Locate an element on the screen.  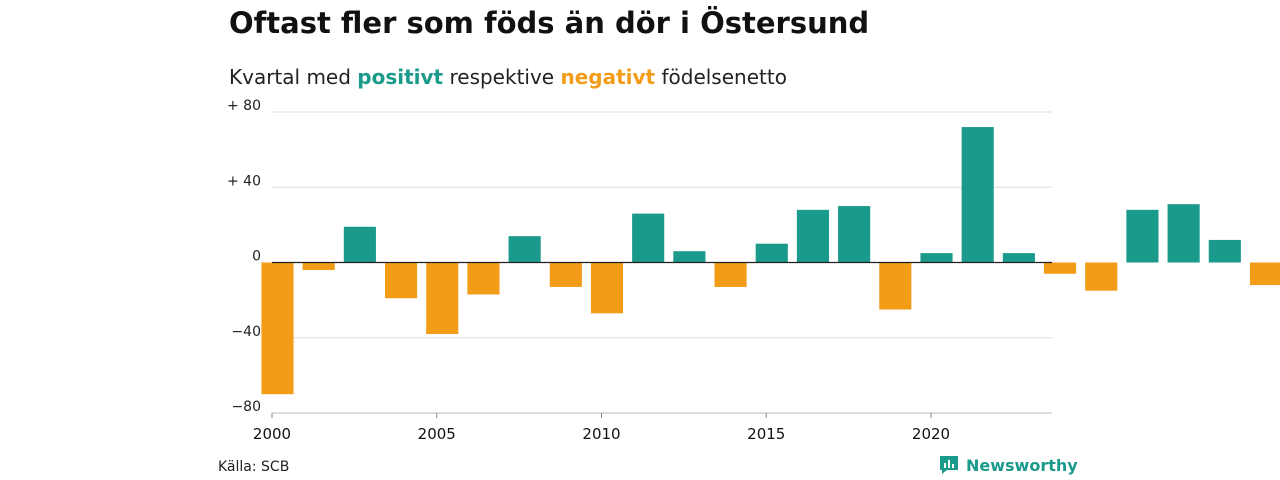
newsworthy-logo: Newsworthy is located at coordinates (1008, 465).